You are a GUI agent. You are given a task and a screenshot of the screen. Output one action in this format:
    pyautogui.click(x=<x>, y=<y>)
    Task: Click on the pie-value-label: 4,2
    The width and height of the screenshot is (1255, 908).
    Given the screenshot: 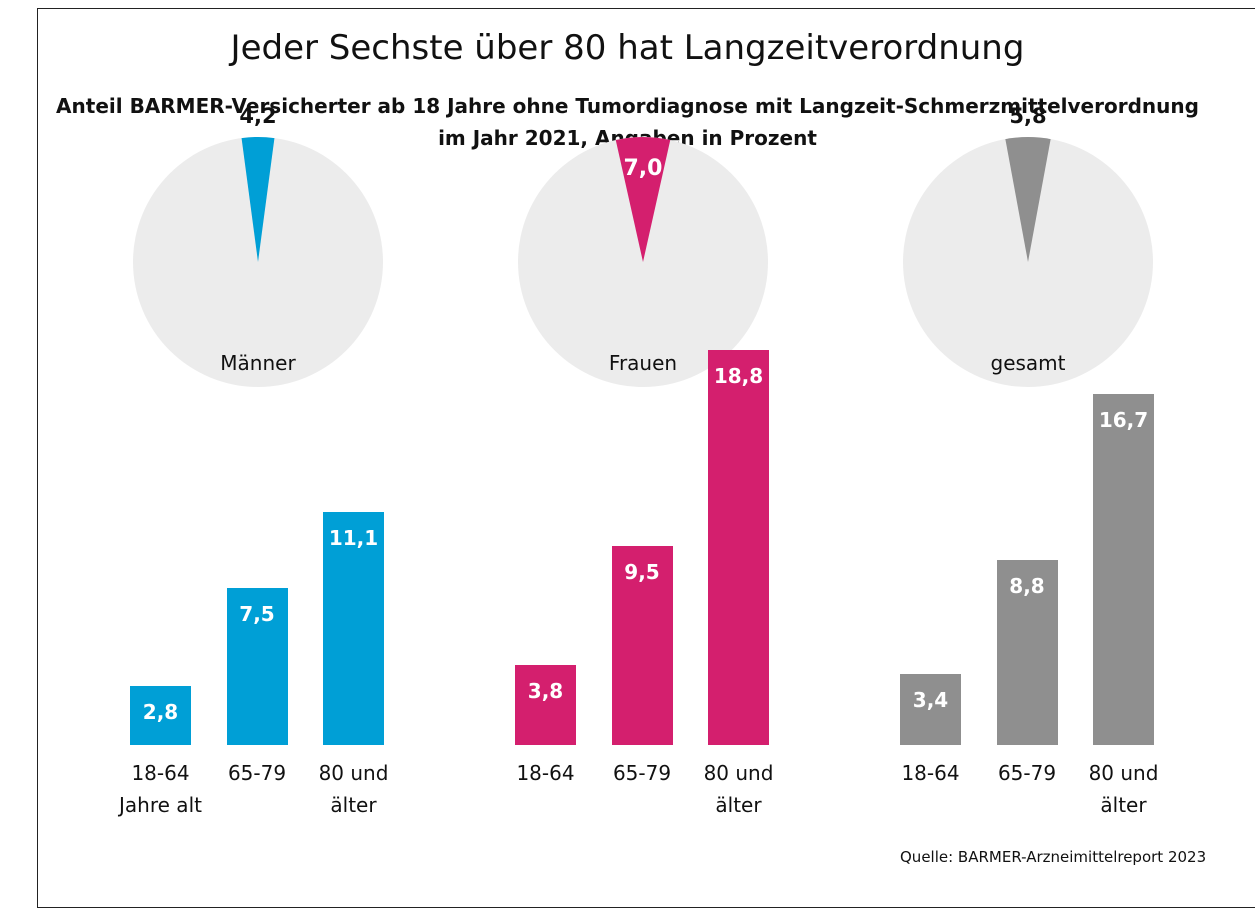 What is the action you would take?
    pyautogui.click(x=257, y=116)
    